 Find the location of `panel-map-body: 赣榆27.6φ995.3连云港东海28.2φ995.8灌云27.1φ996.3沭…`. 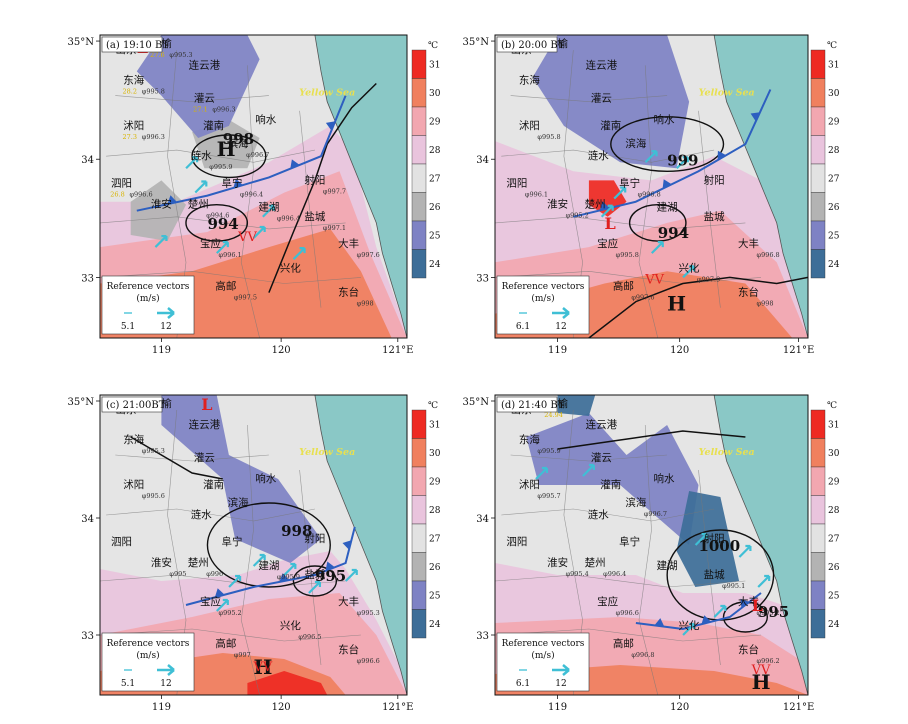

panel-map-body: 赣榆27.6φ995.3连云港东海28.2φ995.8灌云27.1φ996.3沭… is located at coordinates (253, 186).